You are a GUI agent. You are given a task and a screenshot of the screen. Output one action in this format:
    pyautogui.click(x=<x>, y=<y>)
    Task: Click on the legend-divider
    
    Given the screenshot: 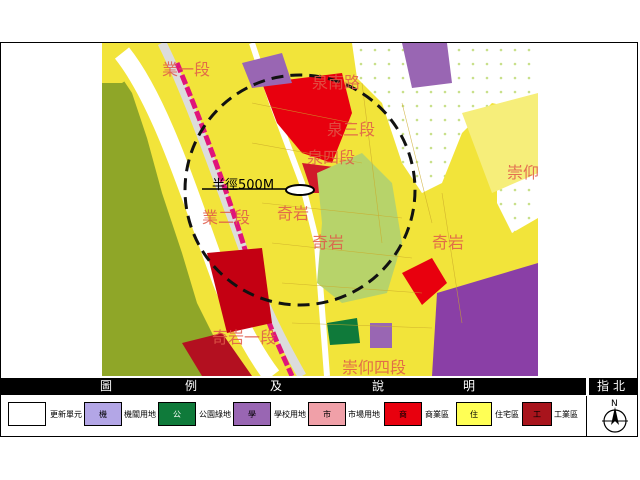 What is the action you would take?
    pyautogui.click(x=586, y=416)
    